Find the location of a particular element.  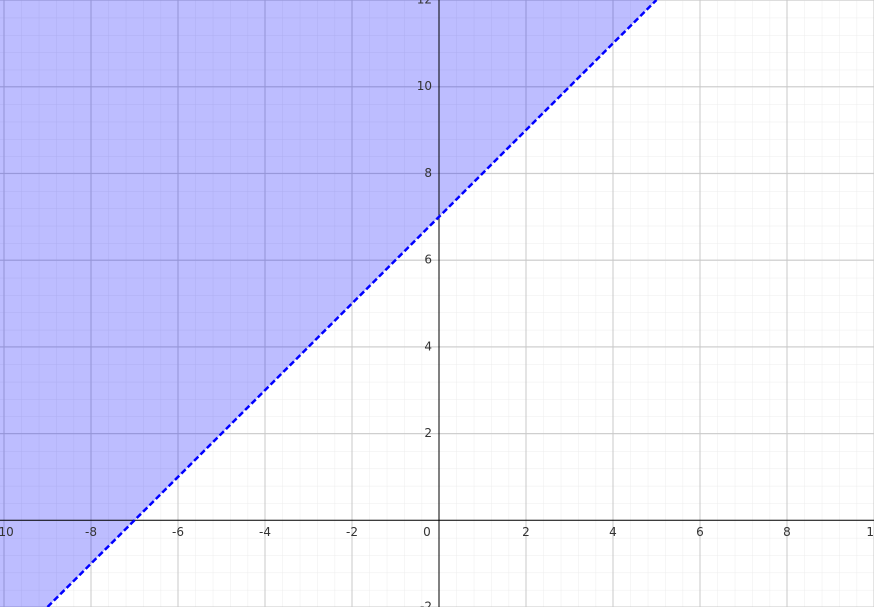

x-tick-label: -2 is located at coordinates (352, 532).